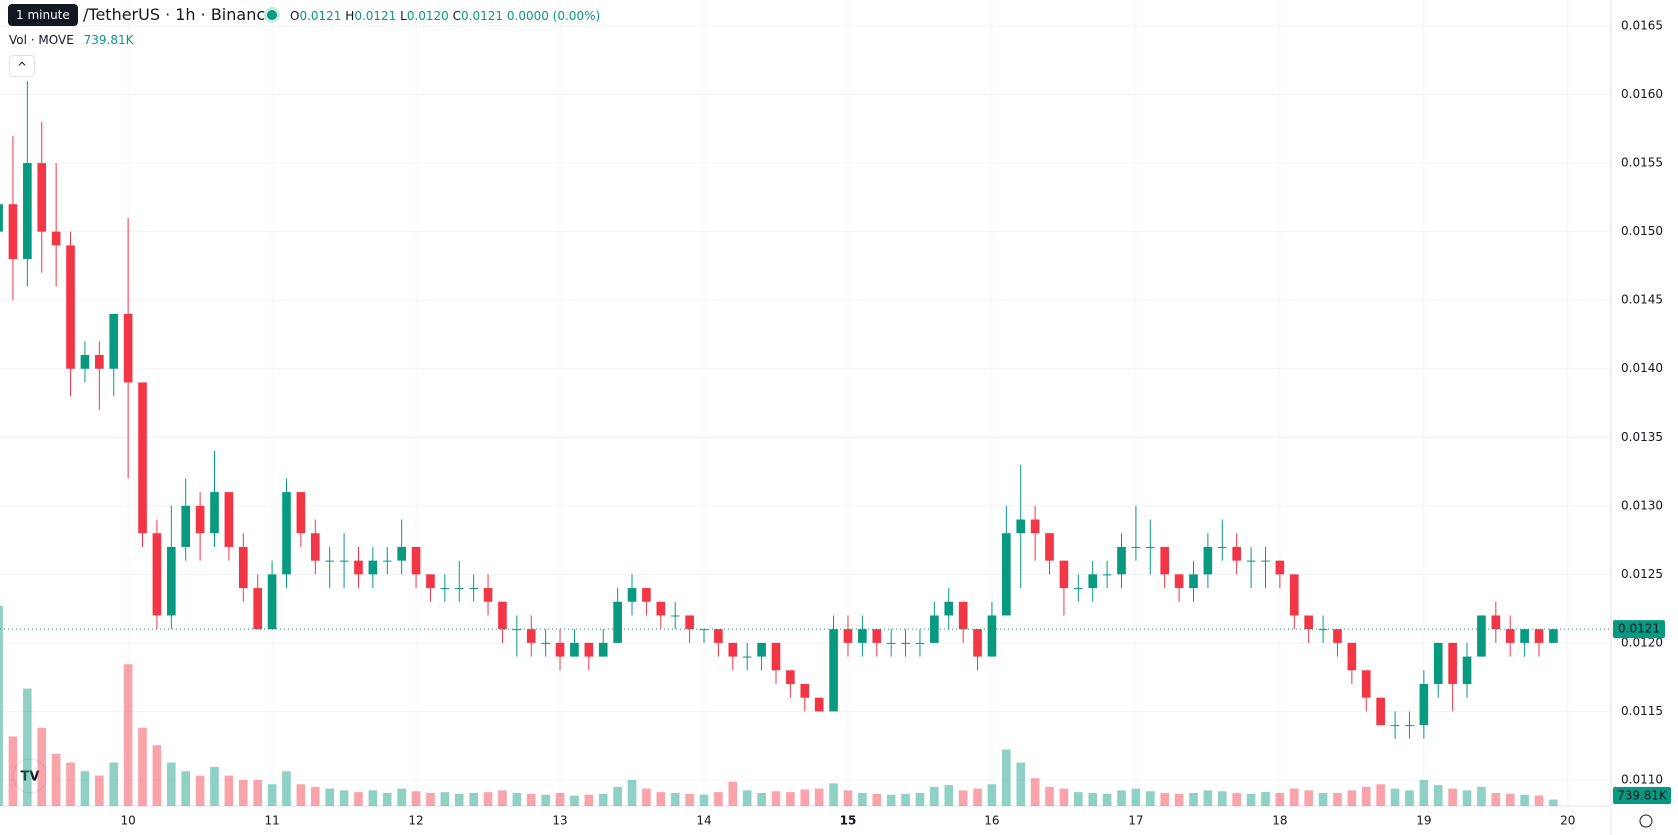 Image resolution: width=1678 pixels, height=835 pixels. Describe the element at coordinates (991, 821) in the screenshot. I see `x-tick-label: 16` at that location.